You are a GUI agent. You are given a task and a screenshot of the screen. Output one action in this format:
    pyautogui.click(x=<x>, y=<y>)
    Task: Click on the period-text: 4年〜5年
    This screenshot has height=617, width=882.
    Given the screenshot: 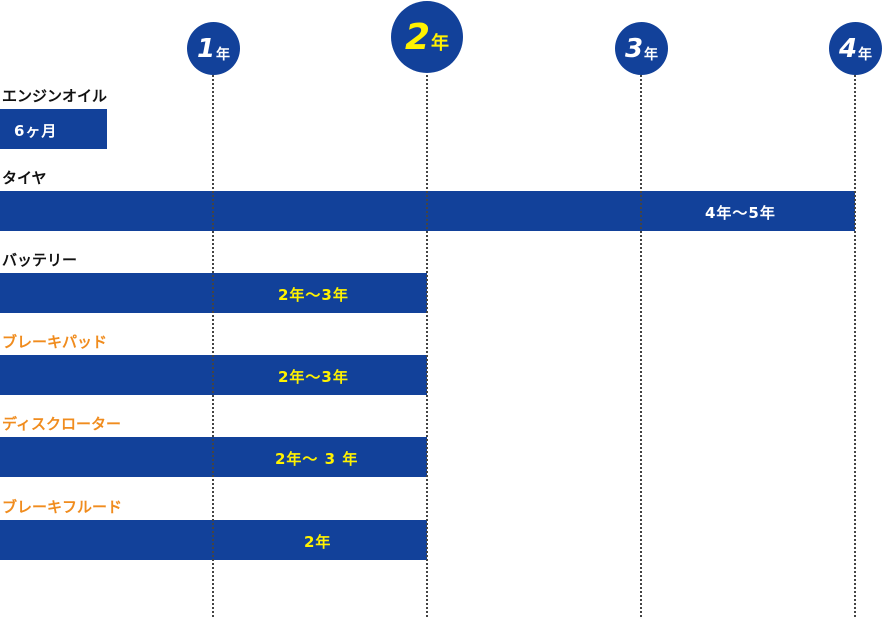 What is the action you would take?
    pyautogui.click(x=740, y=213)
    